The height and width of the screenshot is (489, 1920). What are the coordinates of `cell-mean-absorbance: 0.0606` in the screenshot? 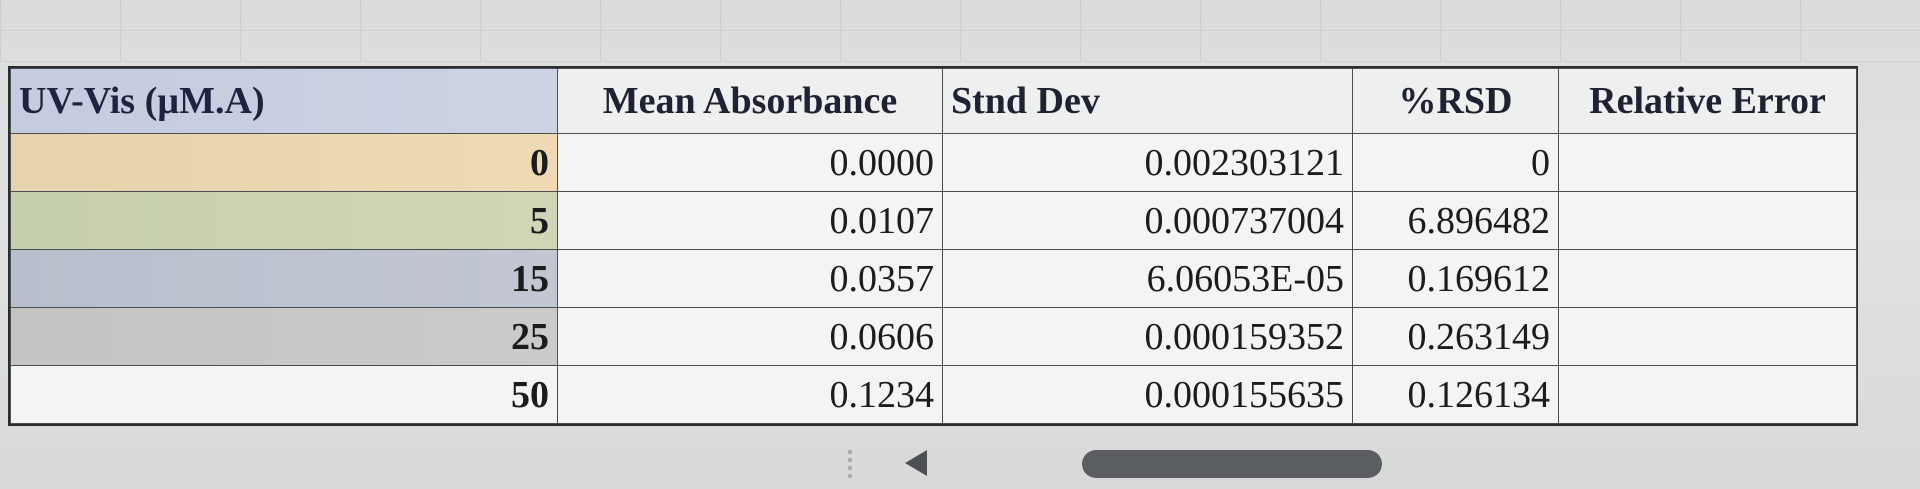 It's located at (750, 336).